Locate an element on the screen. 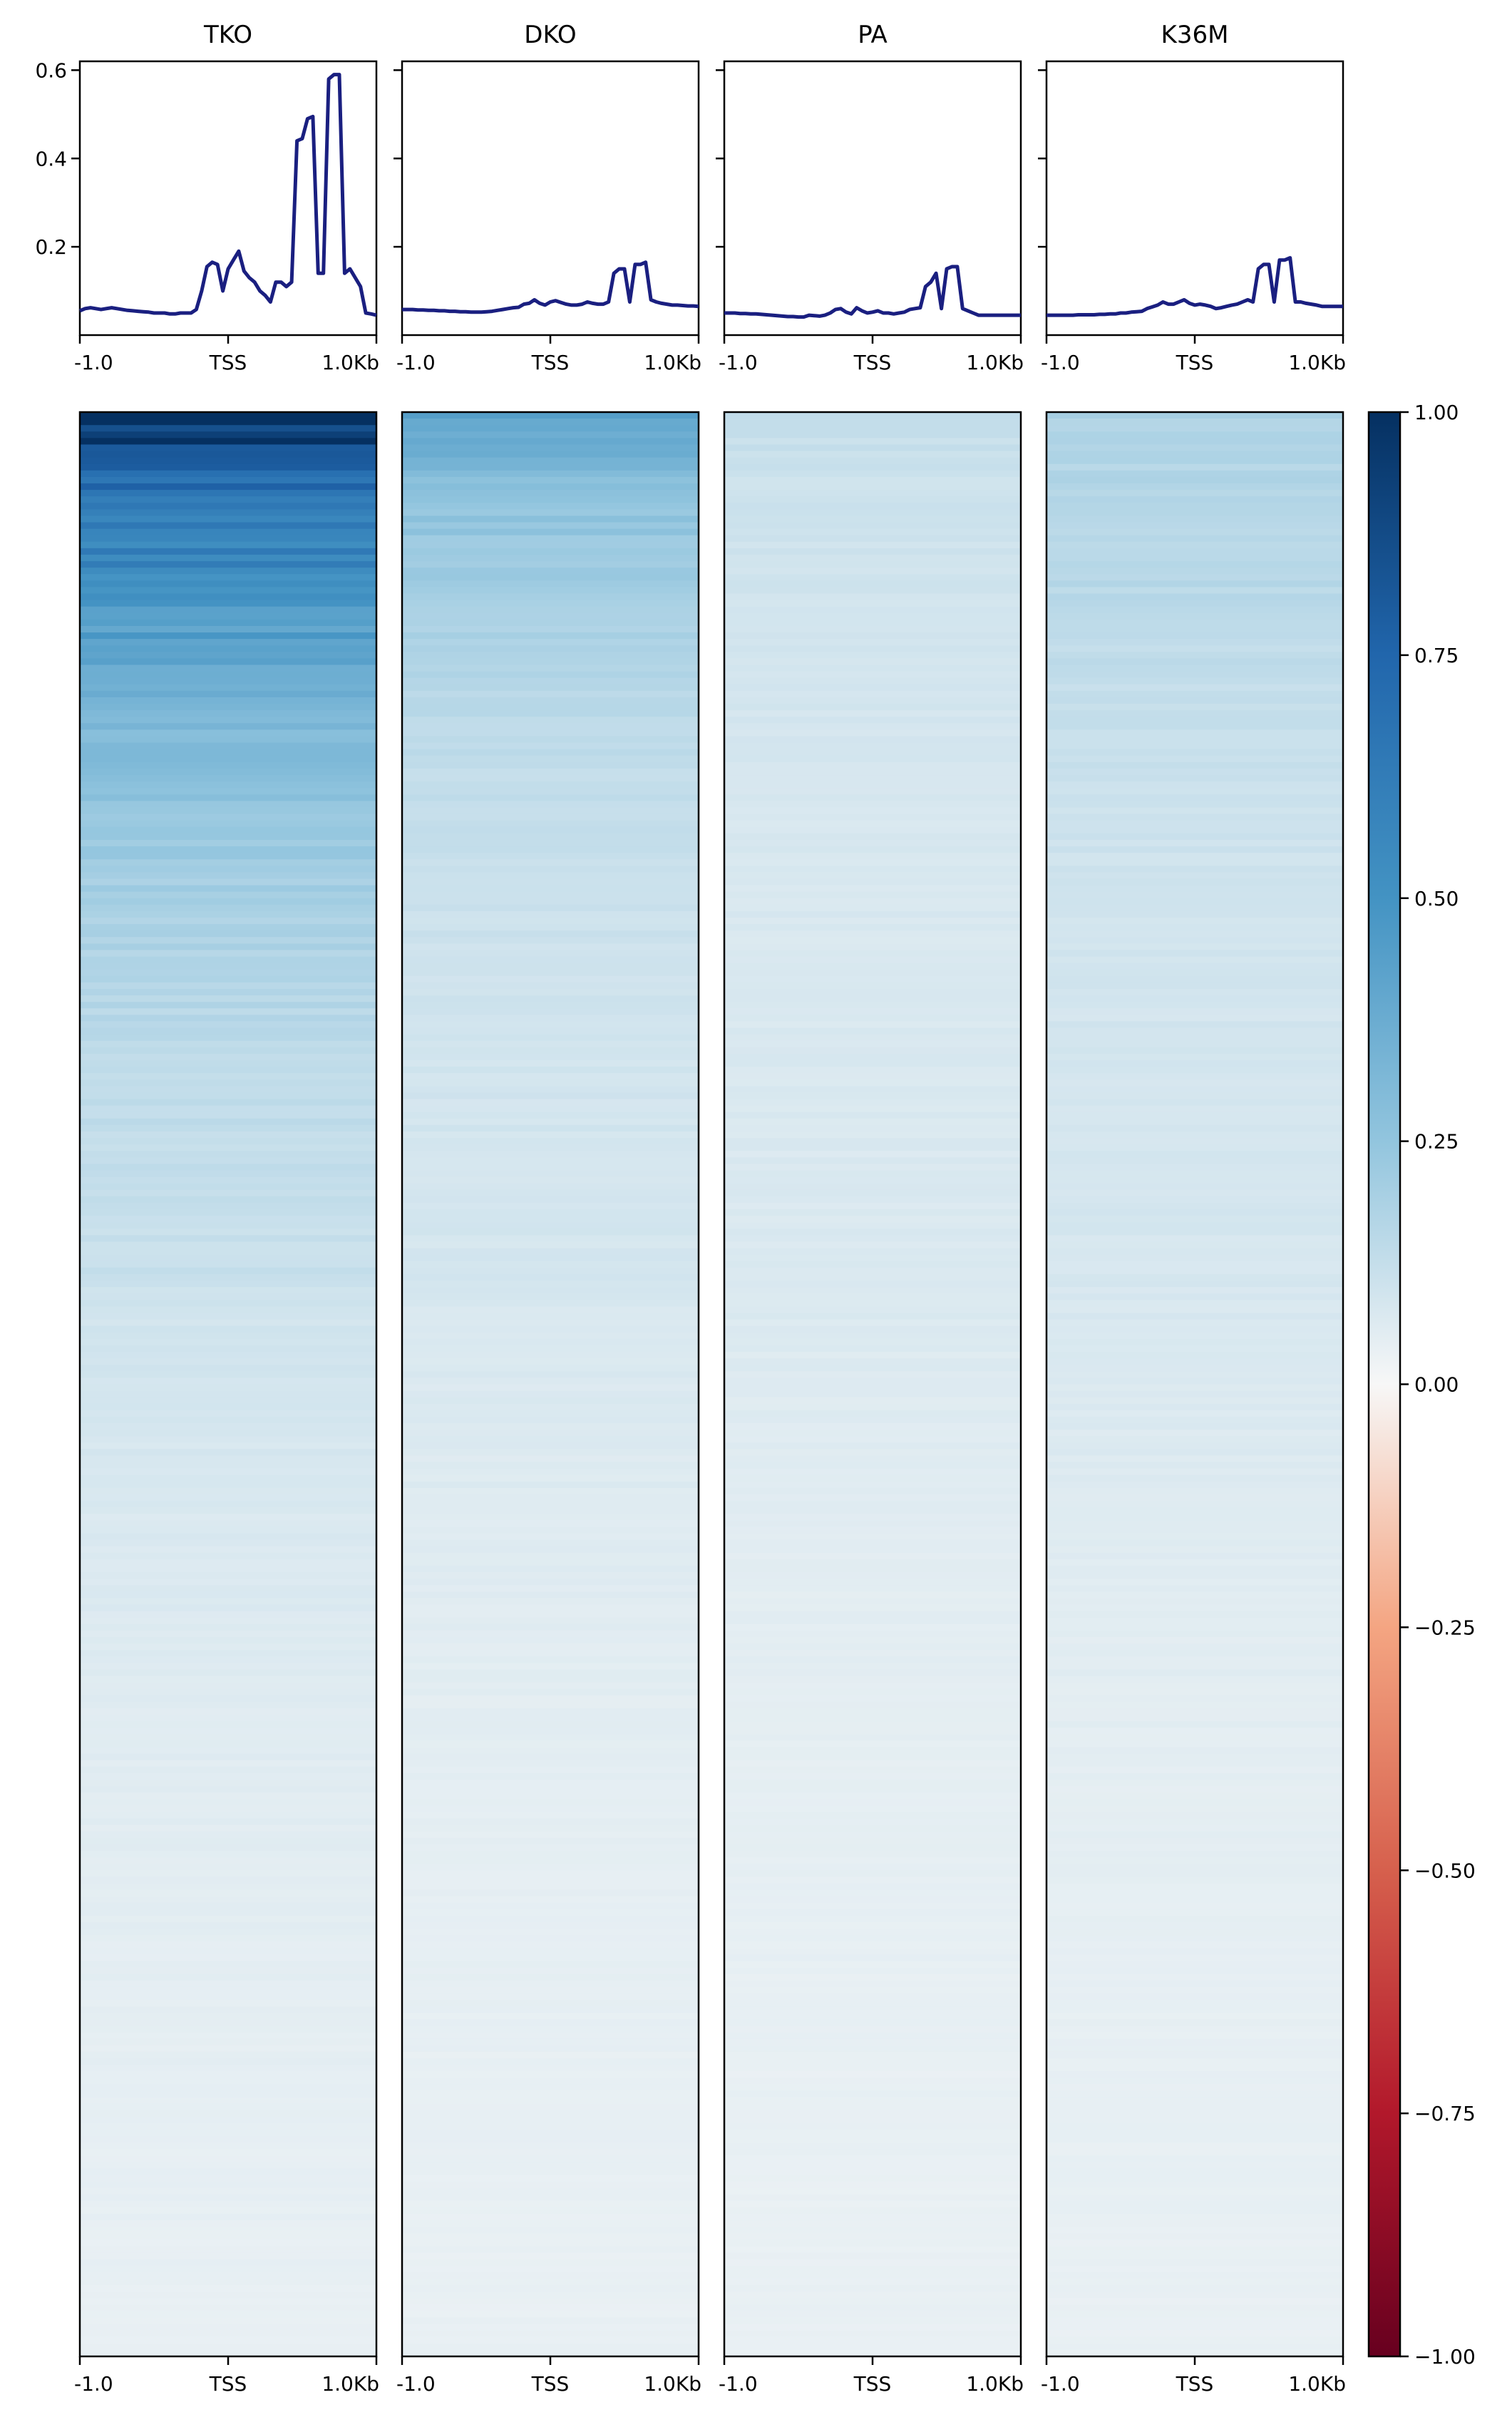  panel-title: PA is located at coordinates (873, 35).